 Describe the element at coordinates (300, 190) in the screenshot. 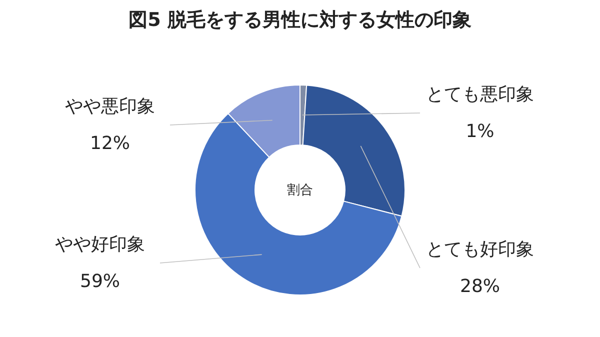

I see `text: 割合` at that location.